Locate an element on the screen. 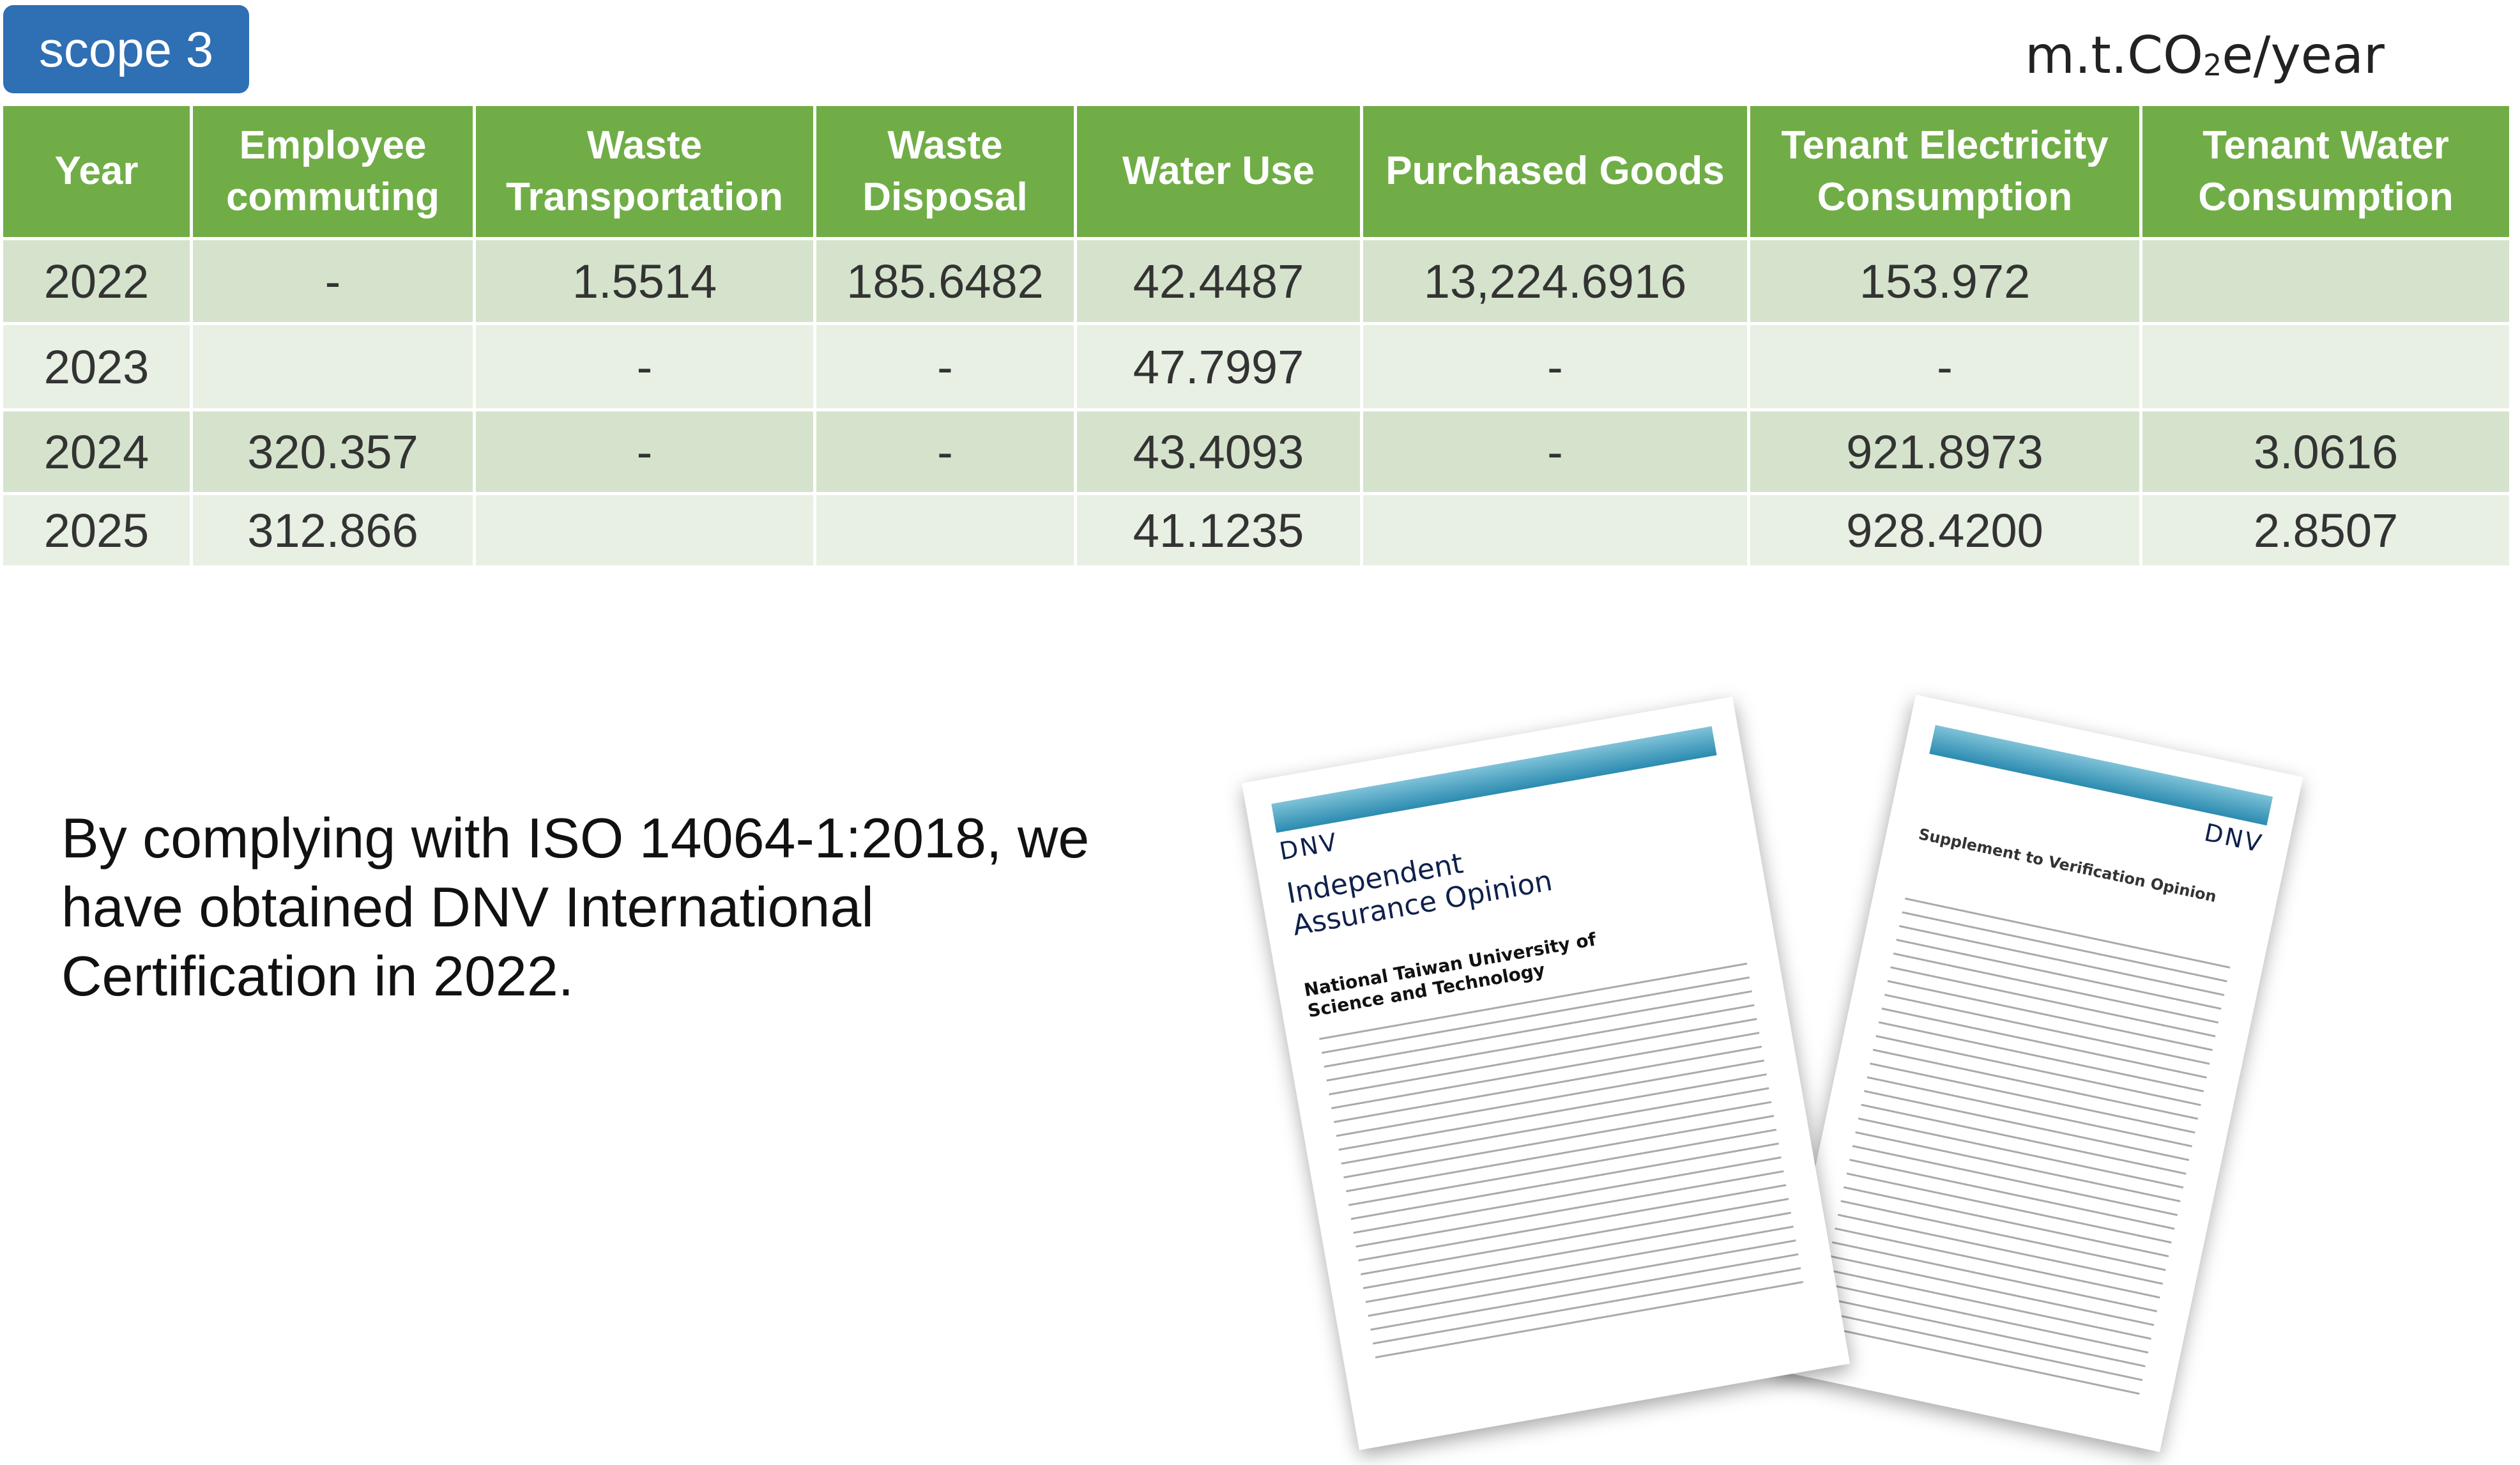 This screenshot has width=2520, height=1465. table-cell: 312.866 is located at coordinates (333, 530).